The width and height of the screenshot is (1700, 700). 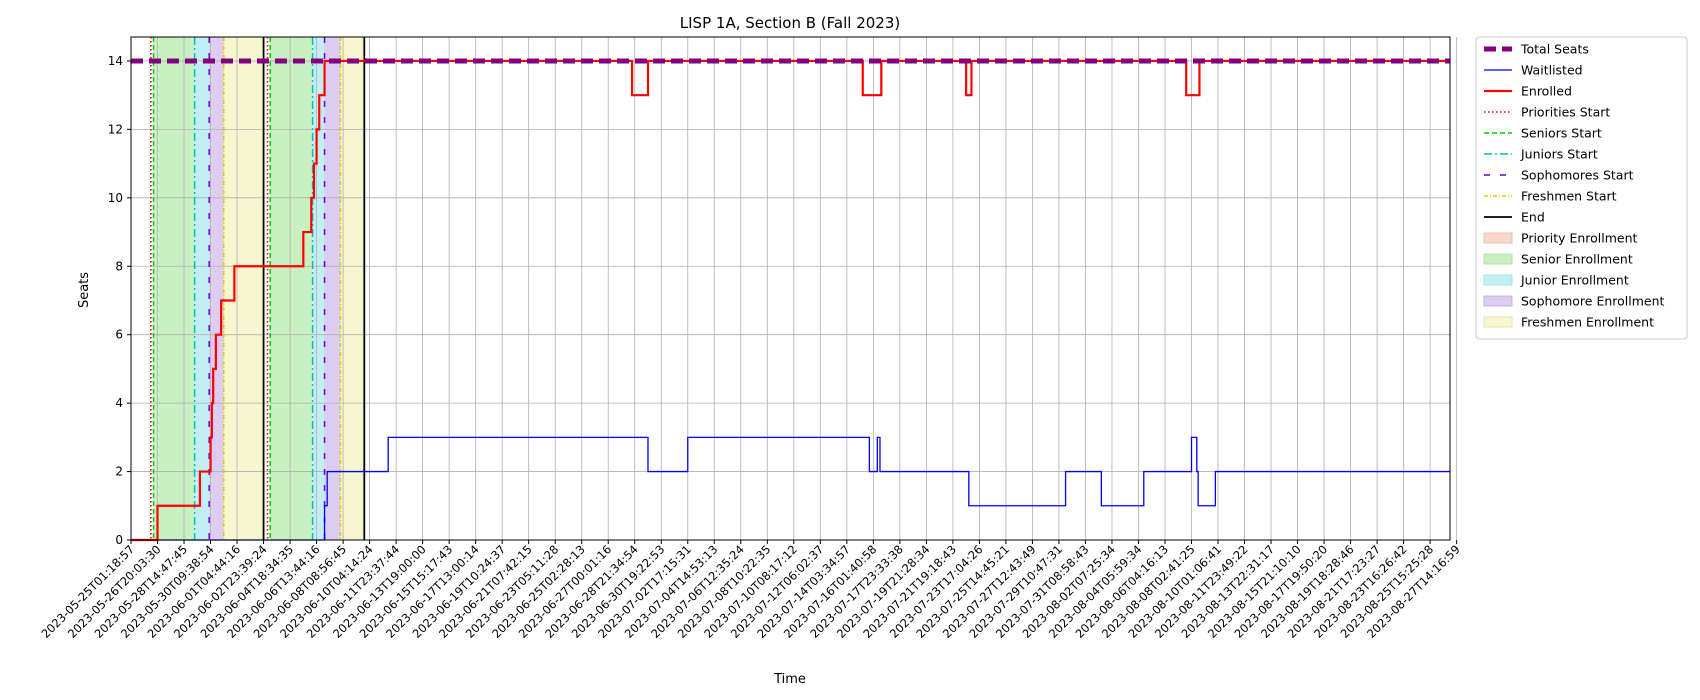 I want to click on region-sophomore-enrollment, so click(x=332, y=288).